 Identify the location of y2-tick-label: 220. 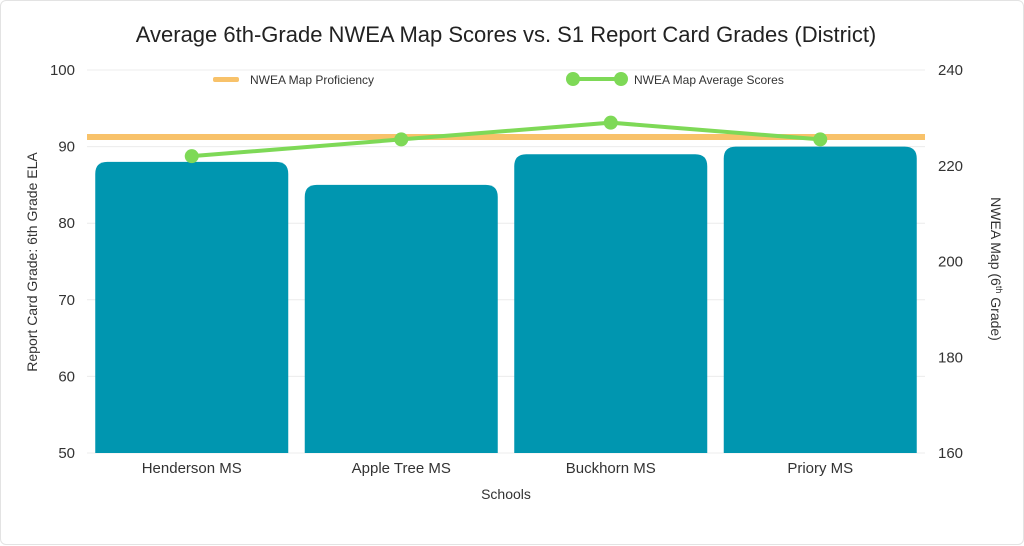
(950, 166).